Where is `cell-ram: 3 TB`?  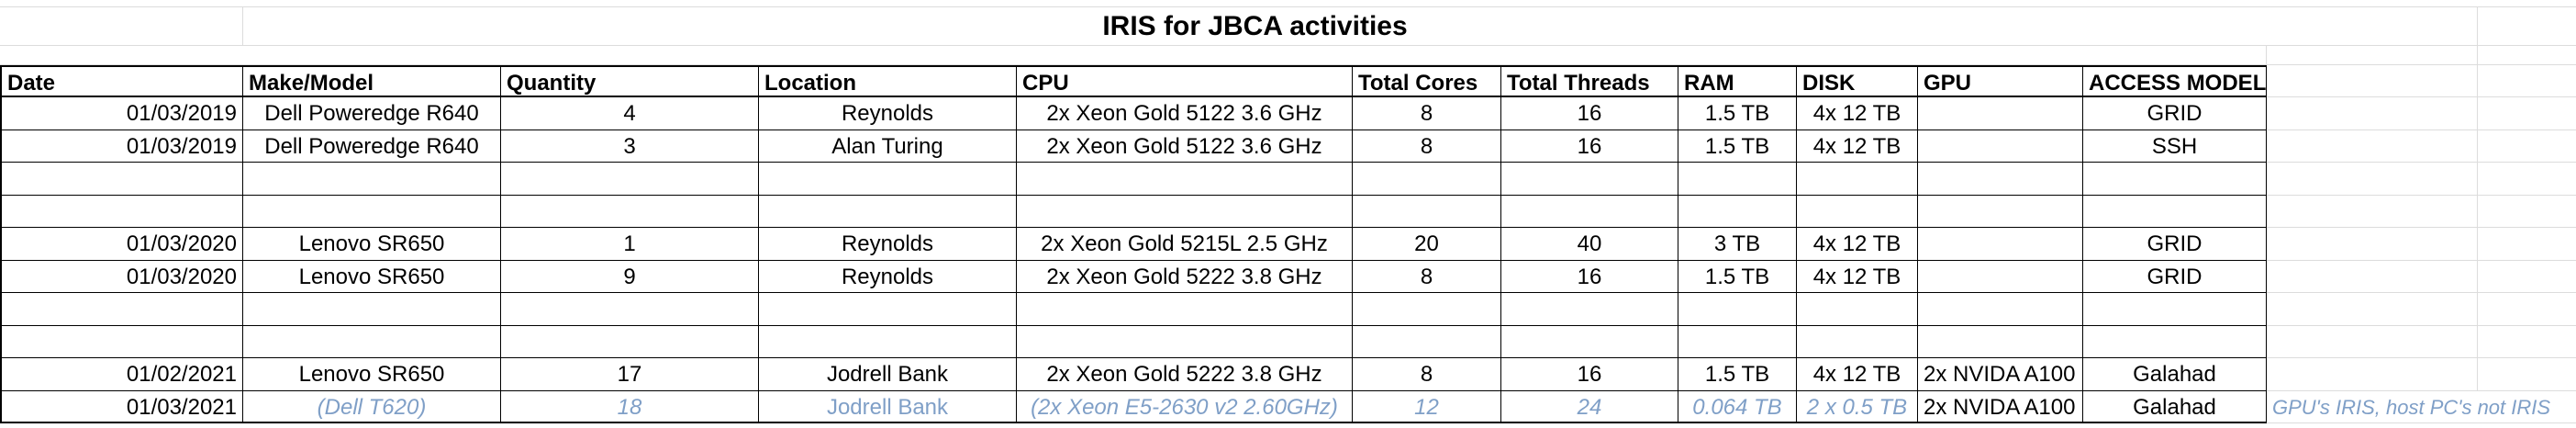
cell-ram: 3 TB is located at coordinates (1737, 244).